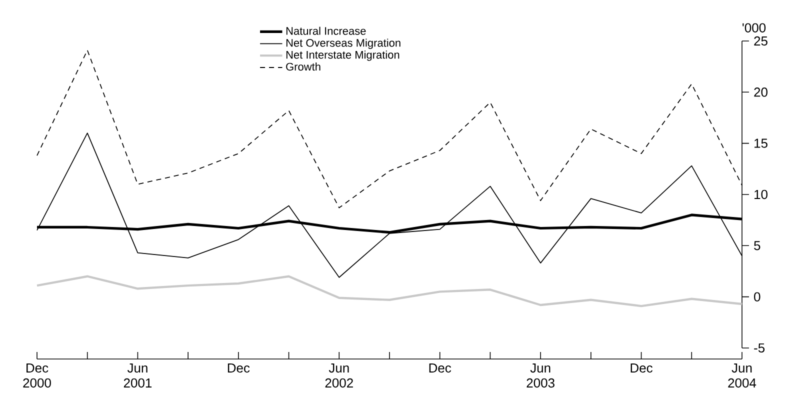 This screenshot has height=414, width=796. What do you see at coordinates (759, 348) in the screenshot?
I see `y-tick-label: -5` at bounding box center [759, 348].